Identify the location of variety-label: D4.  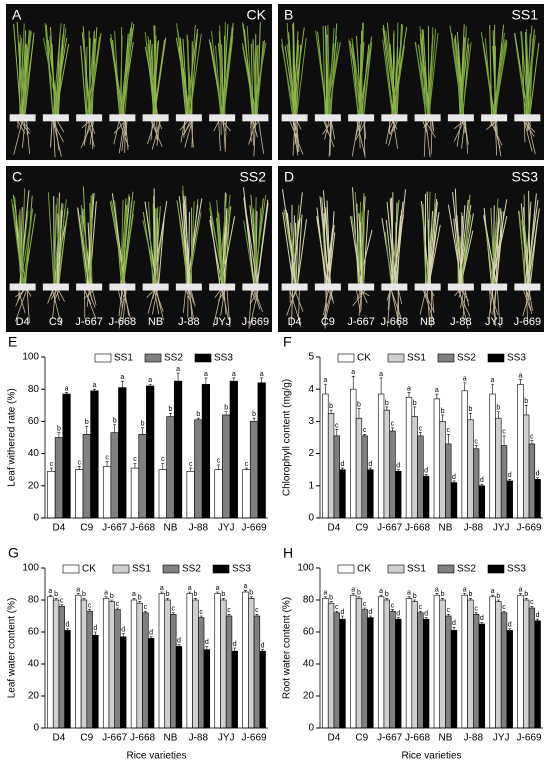
(23, 322).